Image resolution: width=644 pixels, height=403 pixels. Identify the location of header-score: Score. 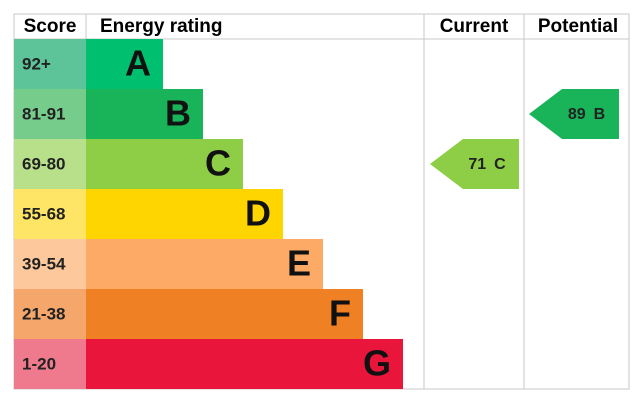
(50, 26).